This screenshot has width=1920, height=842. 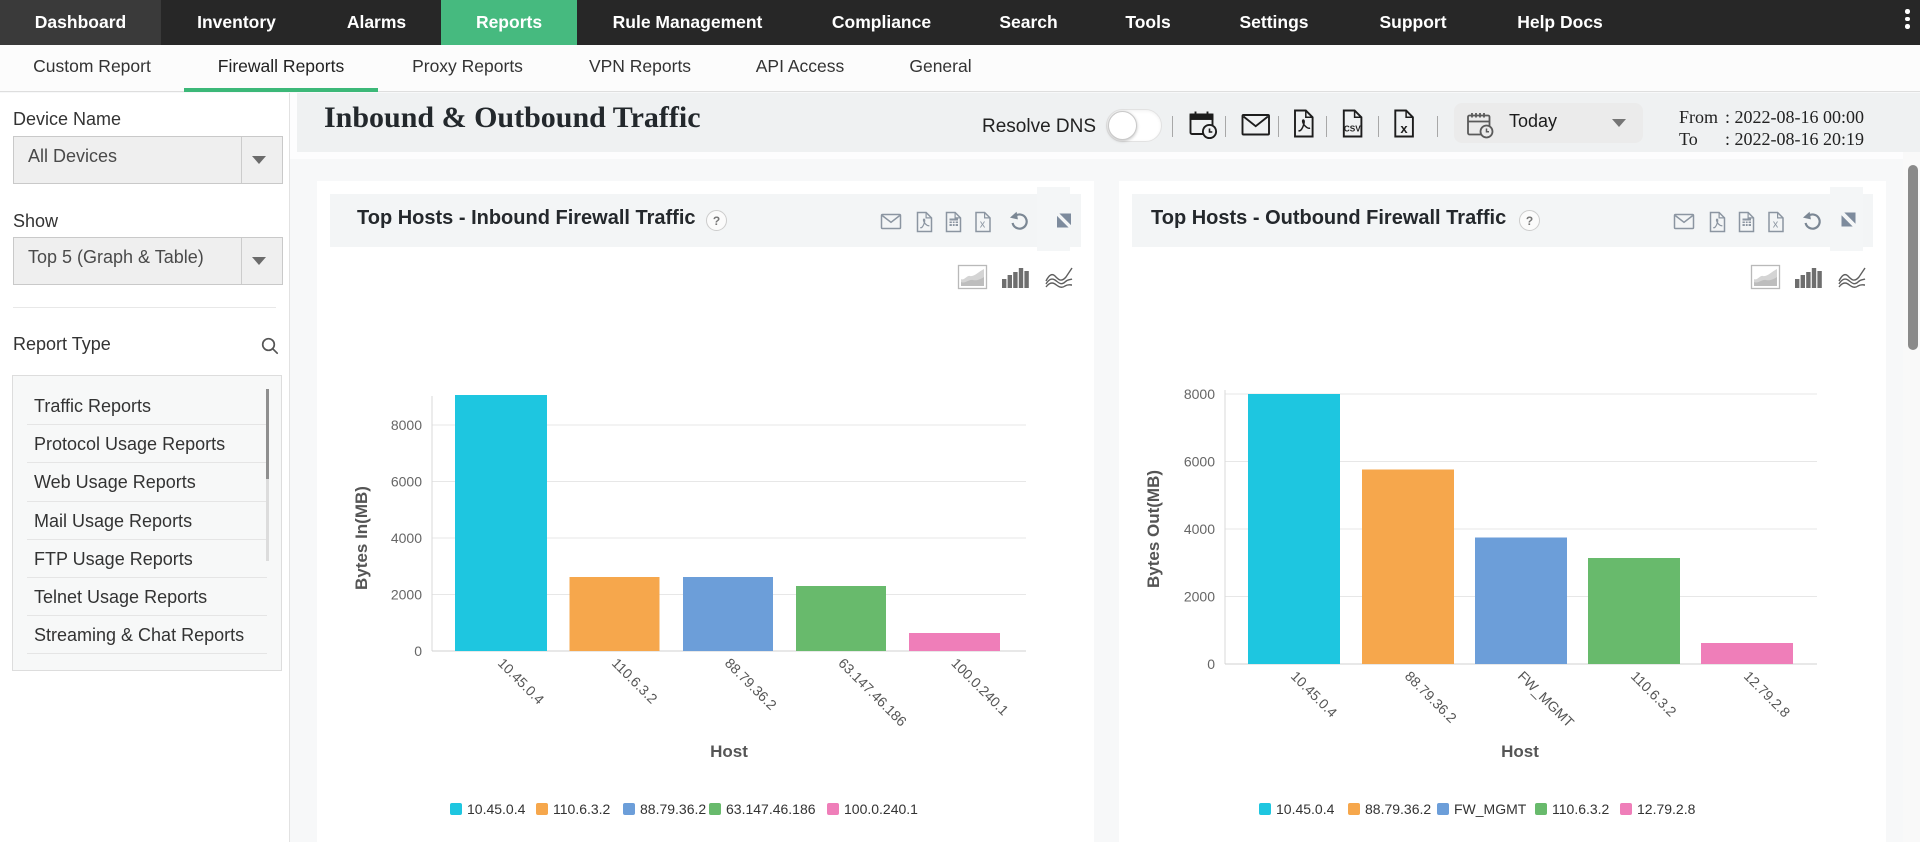 I want to click on svg-text: CSV, so click(x=1352, y=129).